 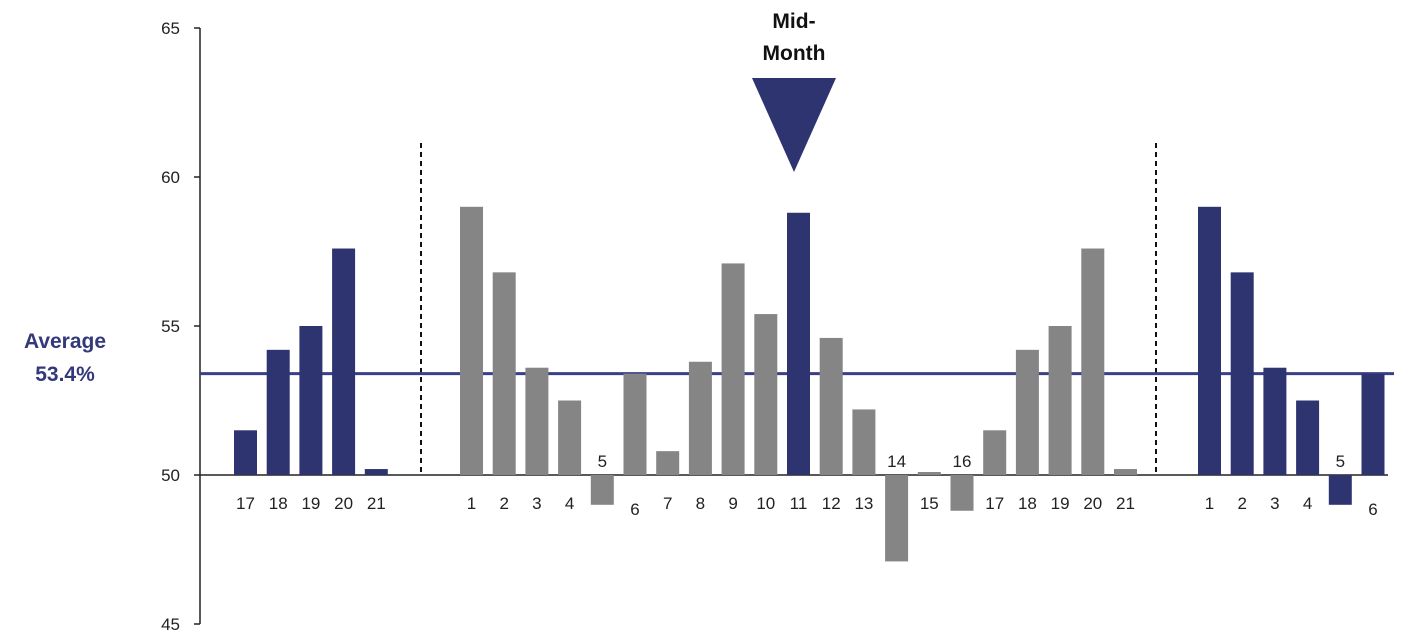 What do you see at coordinates (799, 503) in the screenshot?
I see `category-label: 11` at bounding box center [799, 503].